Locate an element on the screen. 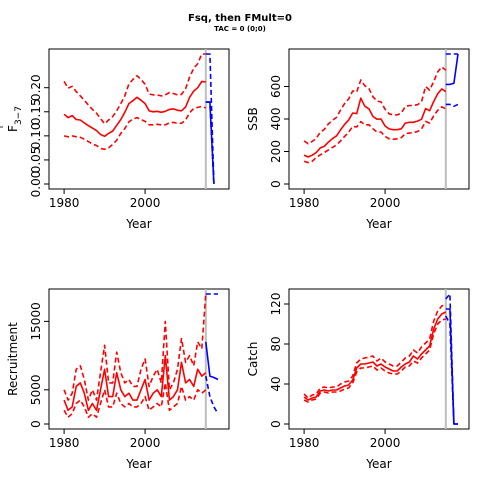 This screenshot has height=480, width=480. y-axis-label: F3−7 is located at coordinates (15, 119).